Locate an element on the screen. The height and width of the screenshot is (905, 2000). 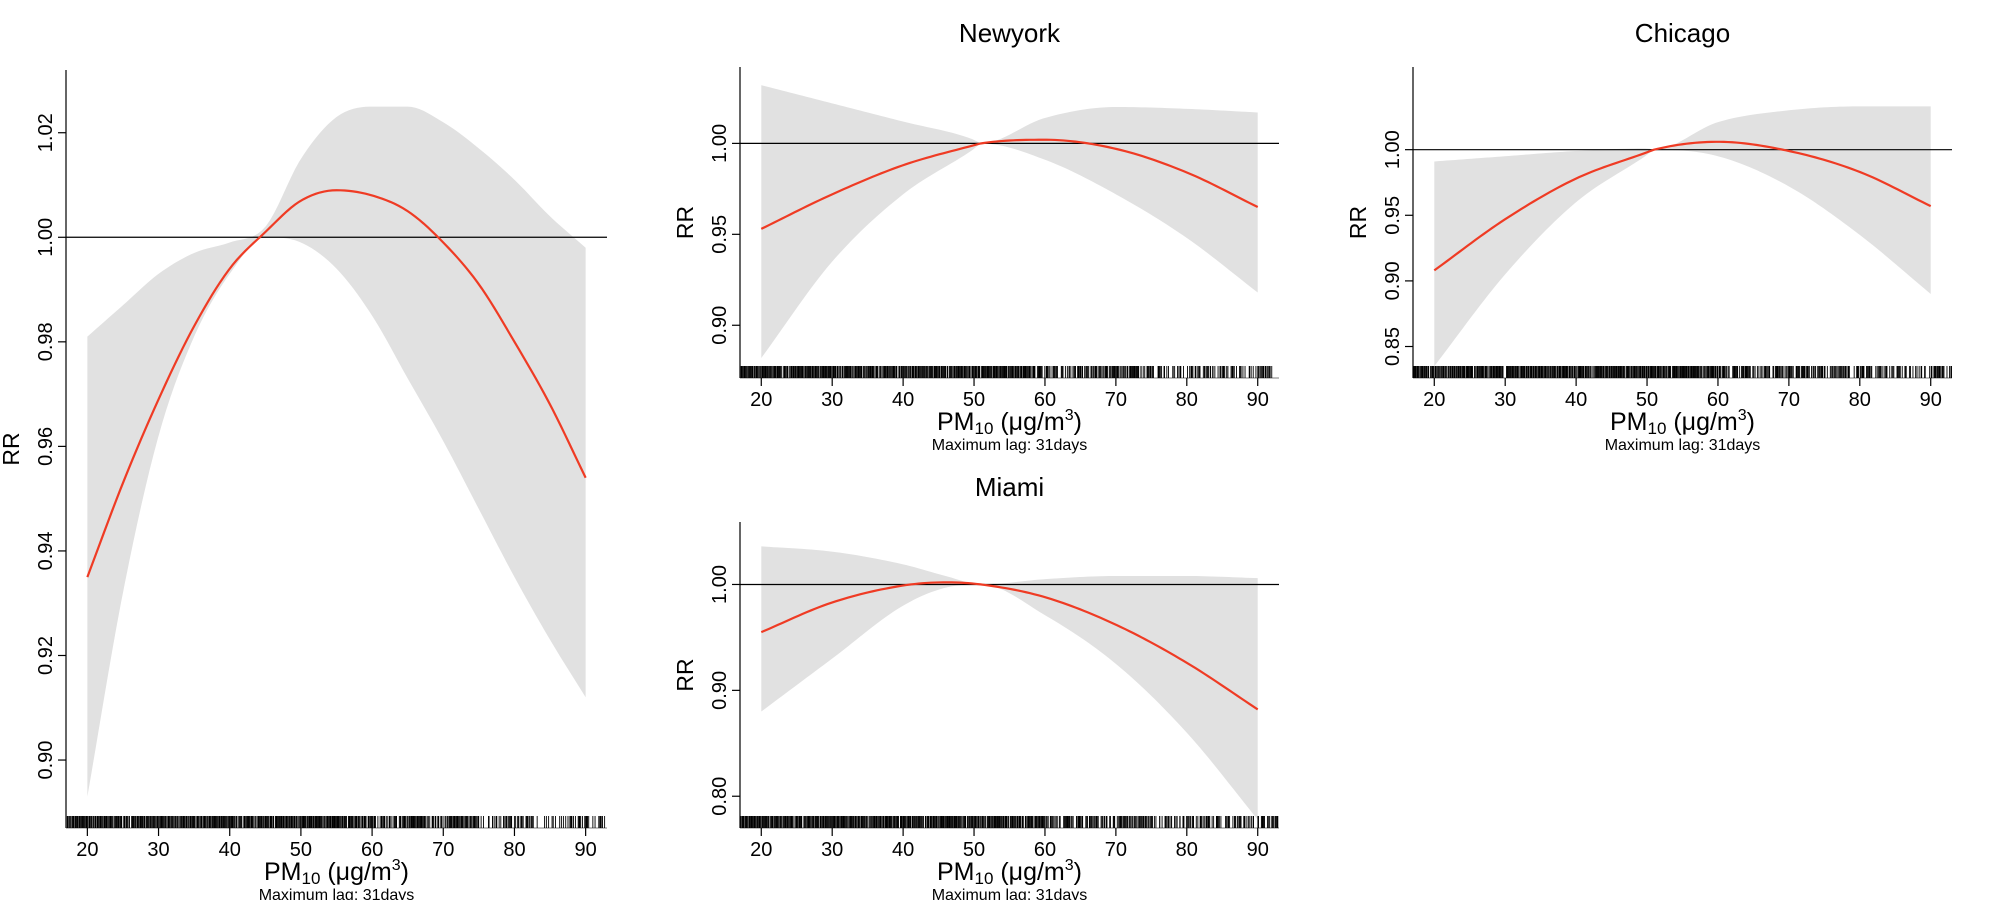
y-tick-label: 0.98 is located at coordinates (46, 341).